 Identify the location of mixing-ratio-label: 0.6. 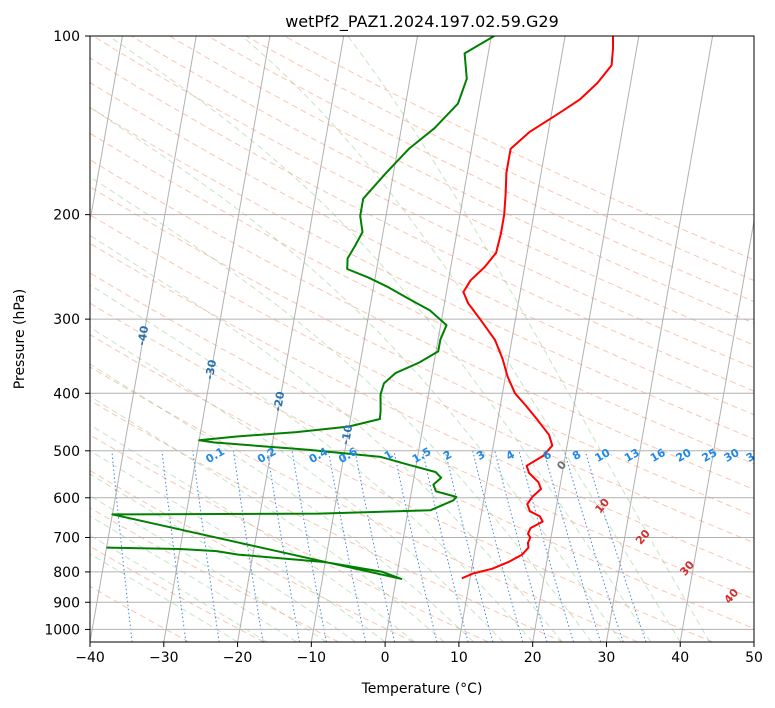
(348, 455).